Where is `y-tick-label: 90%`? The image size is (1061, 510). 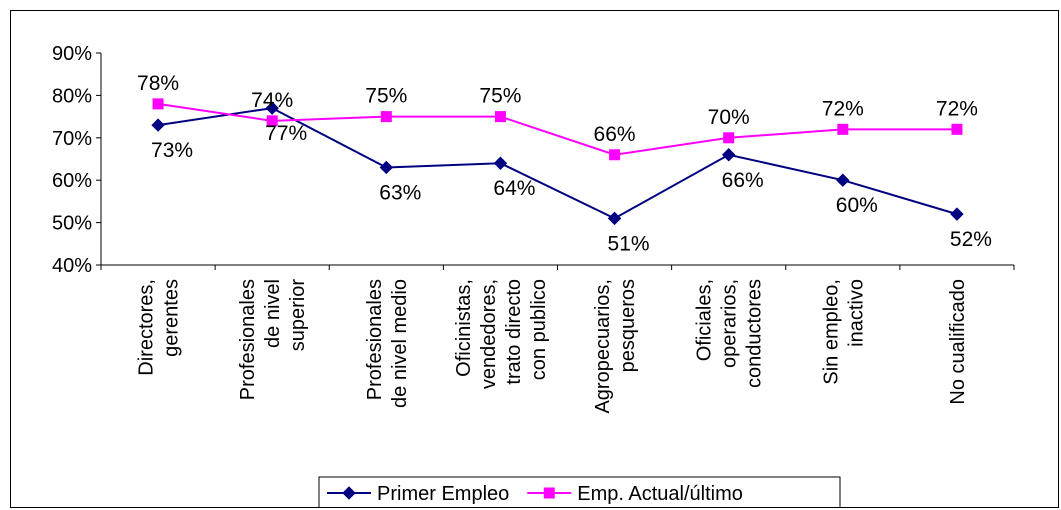
y-tick-label: 90% is located at coordinates (72, 54).